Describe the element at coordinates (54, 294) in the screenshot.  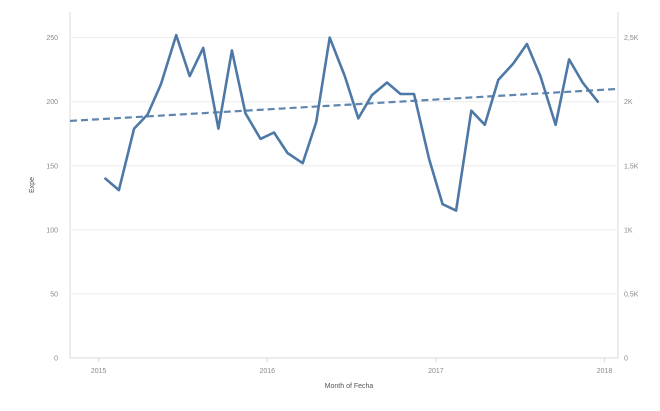
I see `y-tick-label-4: 50` at that location.